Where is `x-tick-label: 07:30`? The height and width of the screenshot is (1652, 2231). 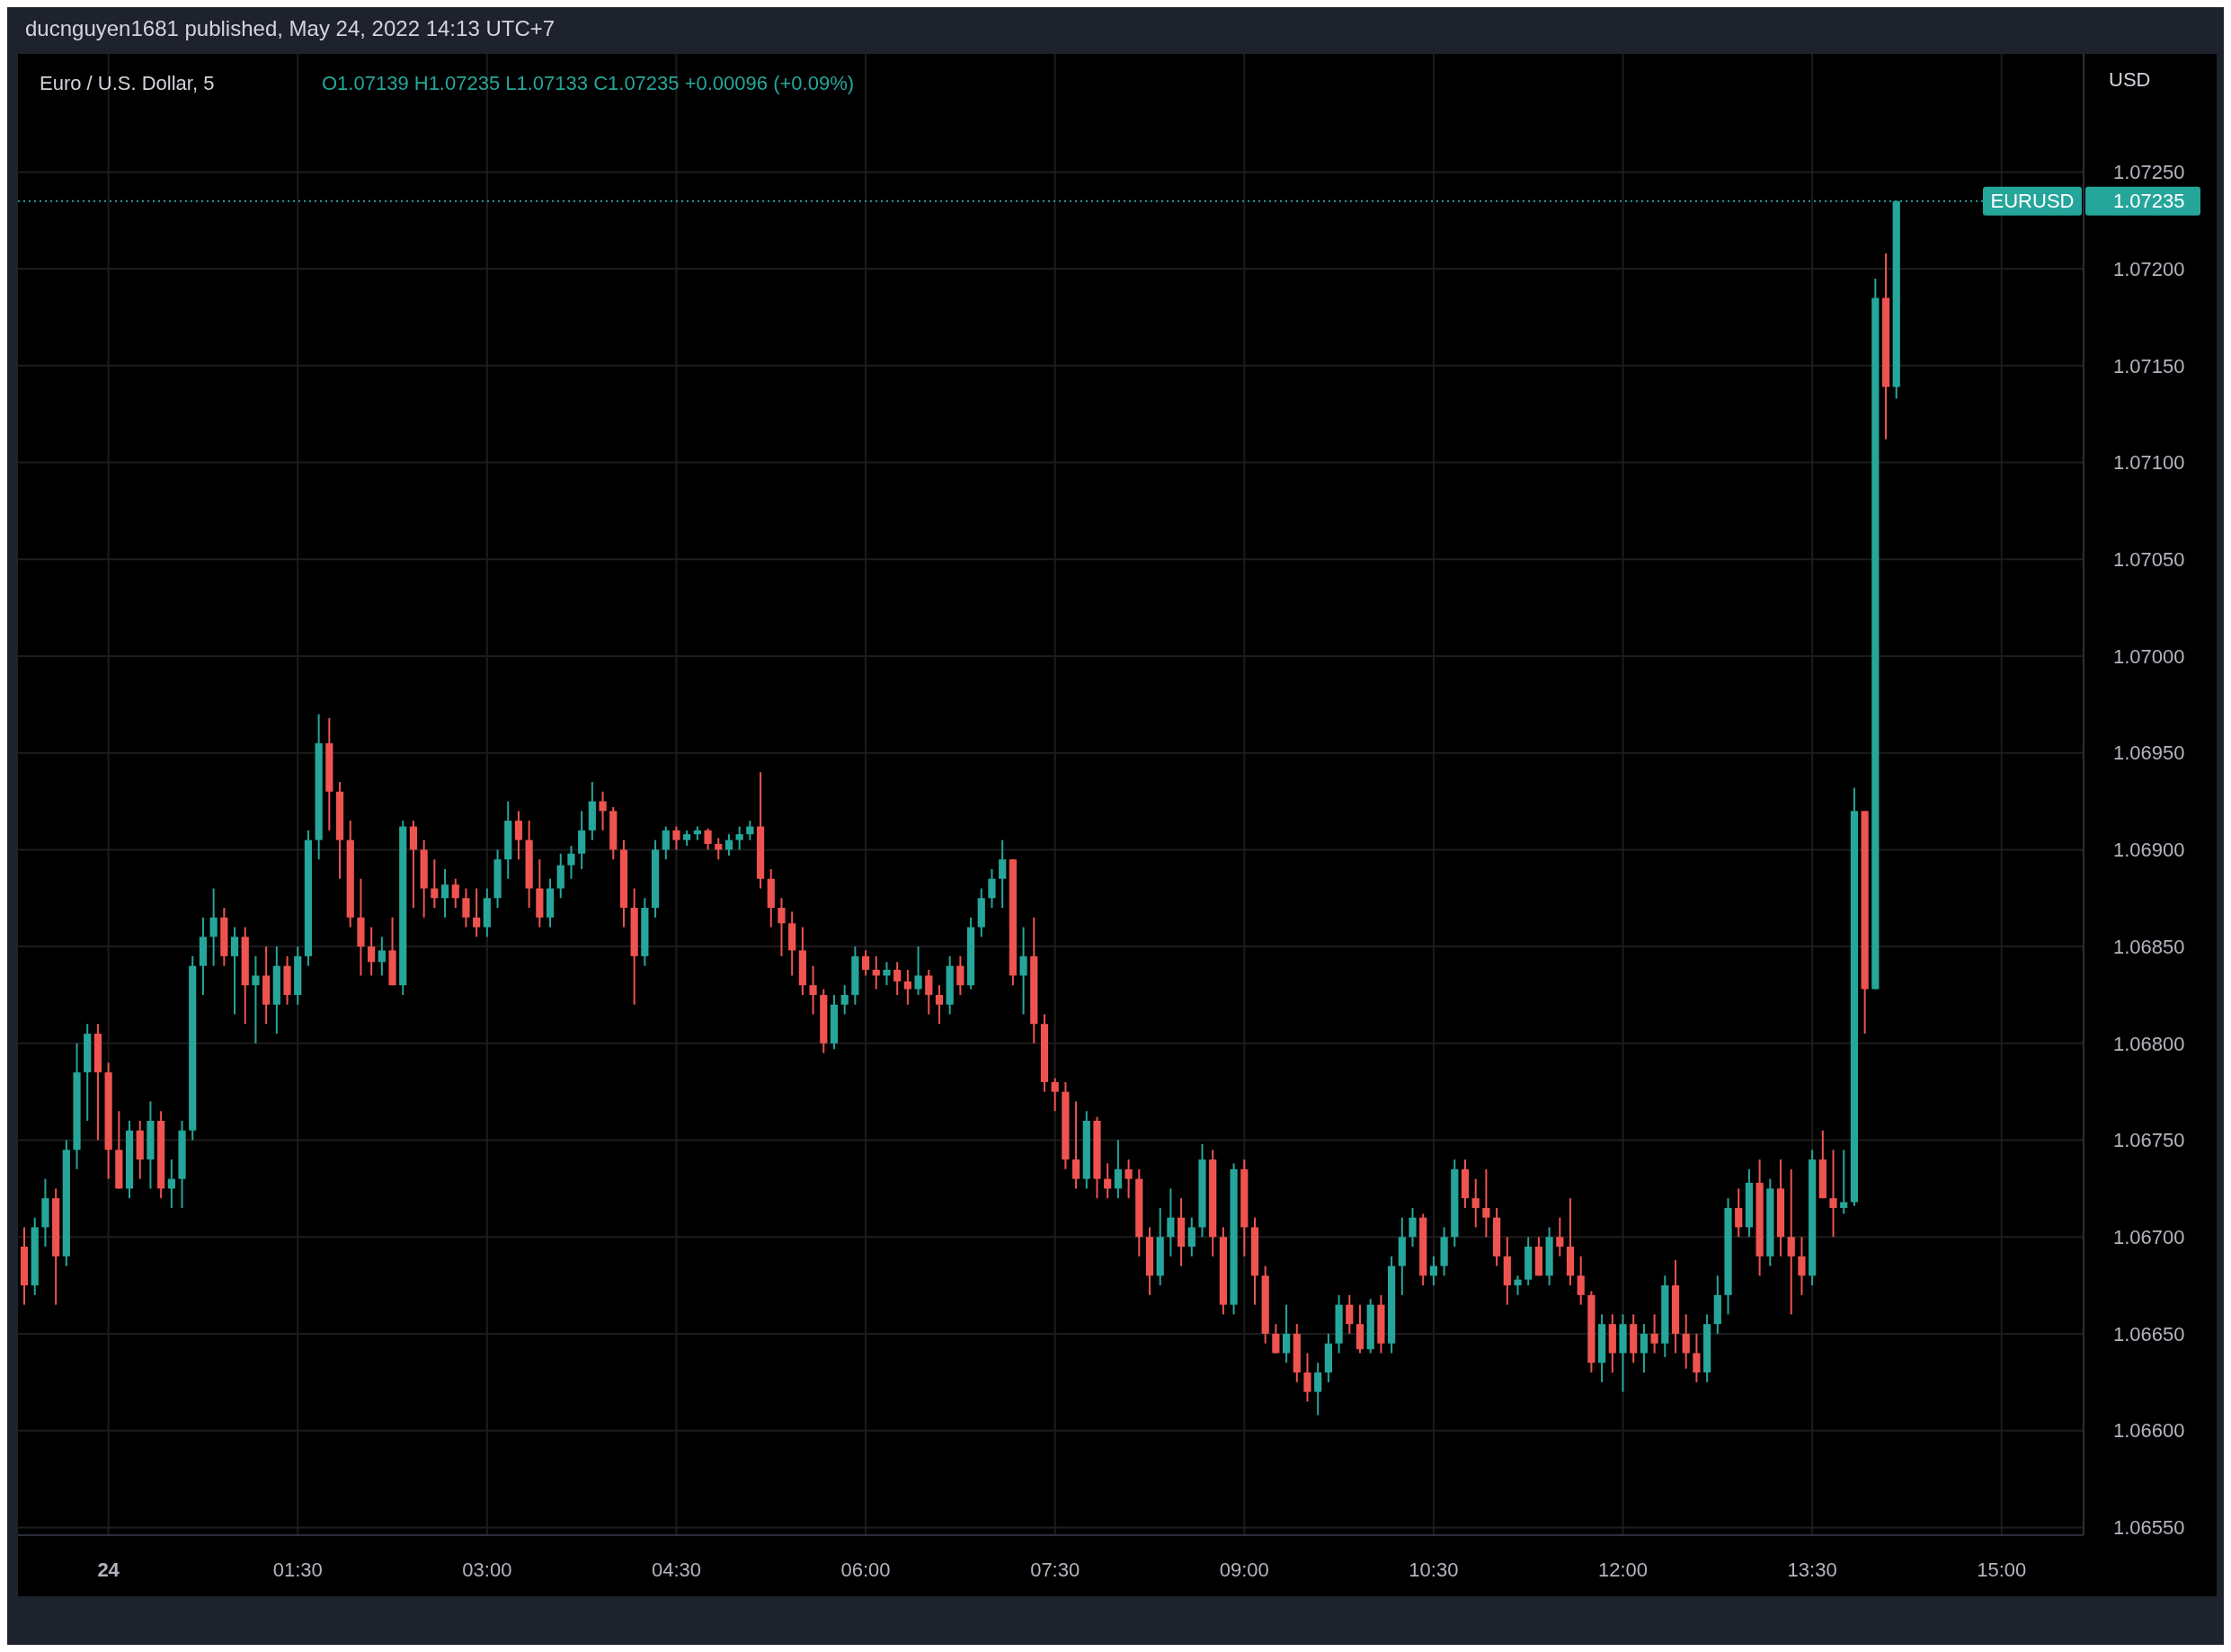 x-tick-label: 07:30 is located at coordinates (1055, 1570).